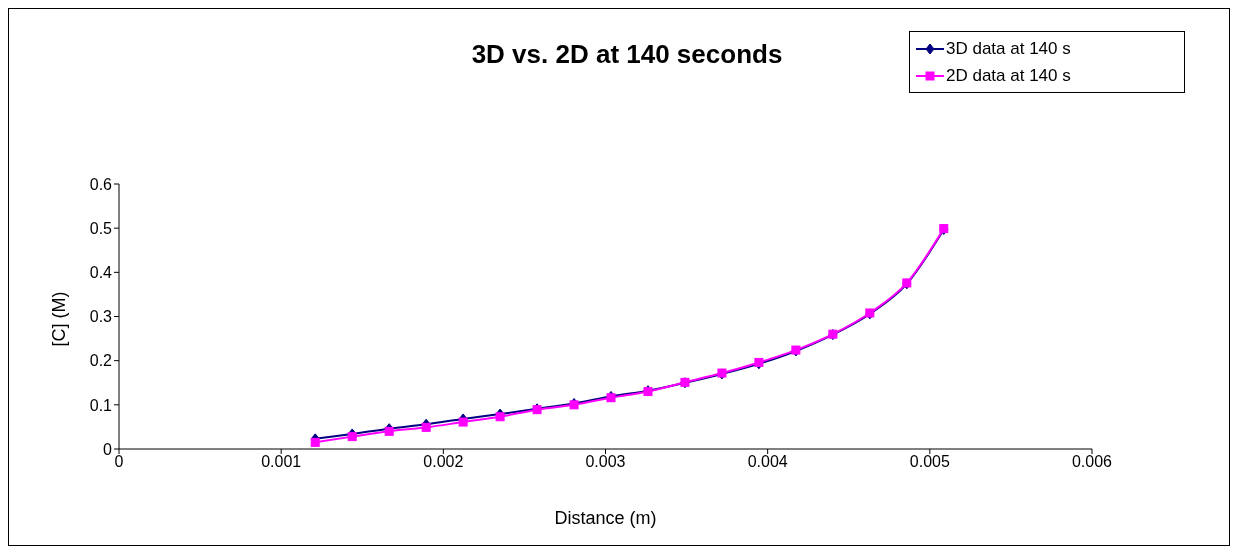  Describe the element at coordinates (605, 517) in the screenshot. I see `x-axis-title: Distance (m)` at that location.